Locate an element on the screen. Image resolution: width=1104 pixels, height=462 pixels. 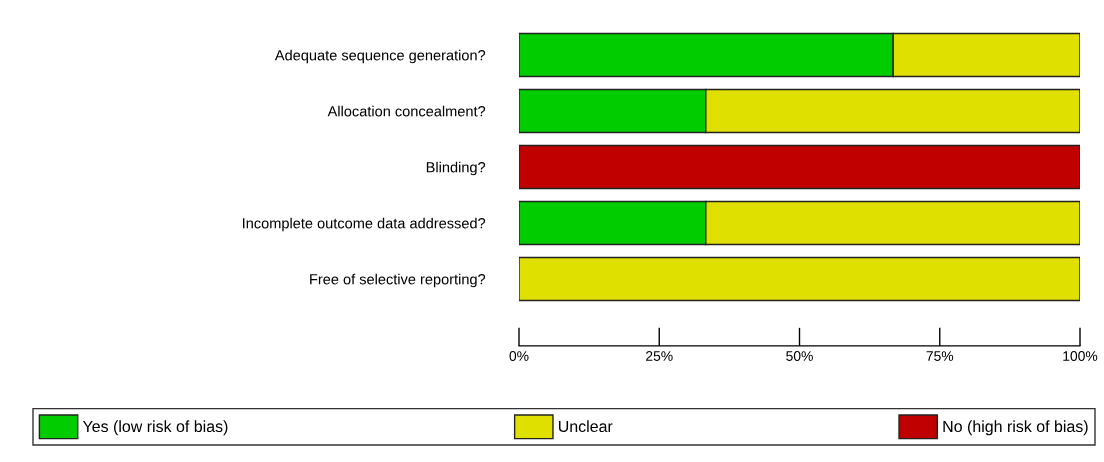
x-tick-label: 0% is located at coordinates (519, 356).